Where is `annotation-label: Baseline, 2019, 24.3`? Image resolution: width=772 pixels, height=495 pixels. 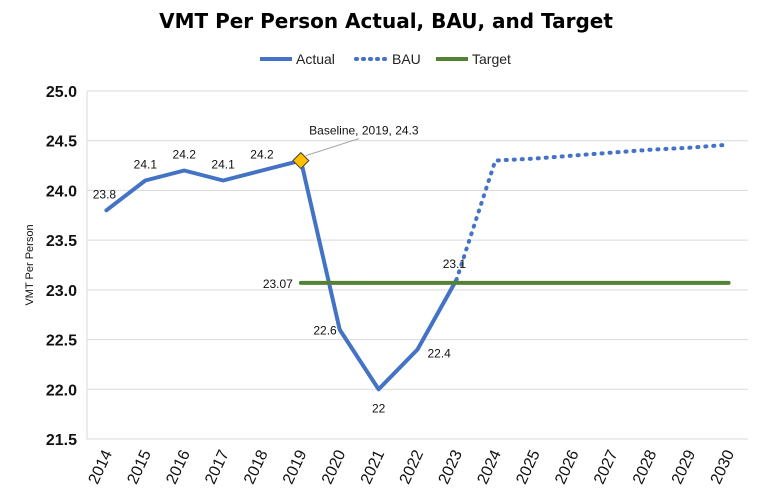 annotation-label: Baseline, 2019, 24.3 is located at coordinates (364, 131).